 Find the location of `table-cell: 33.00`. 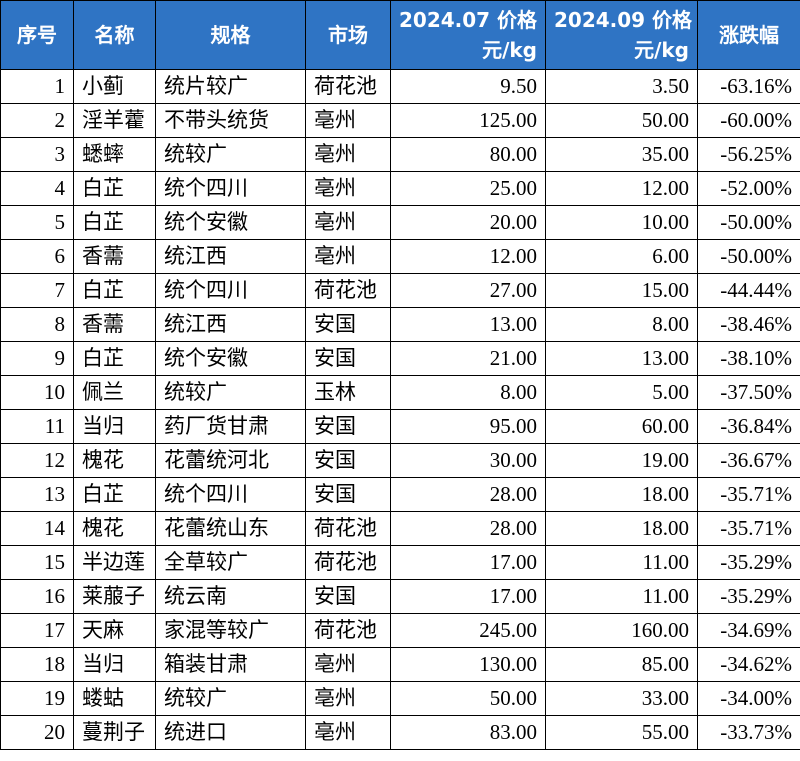

table-cell: 33.00 is located at coordinates (621, 698).